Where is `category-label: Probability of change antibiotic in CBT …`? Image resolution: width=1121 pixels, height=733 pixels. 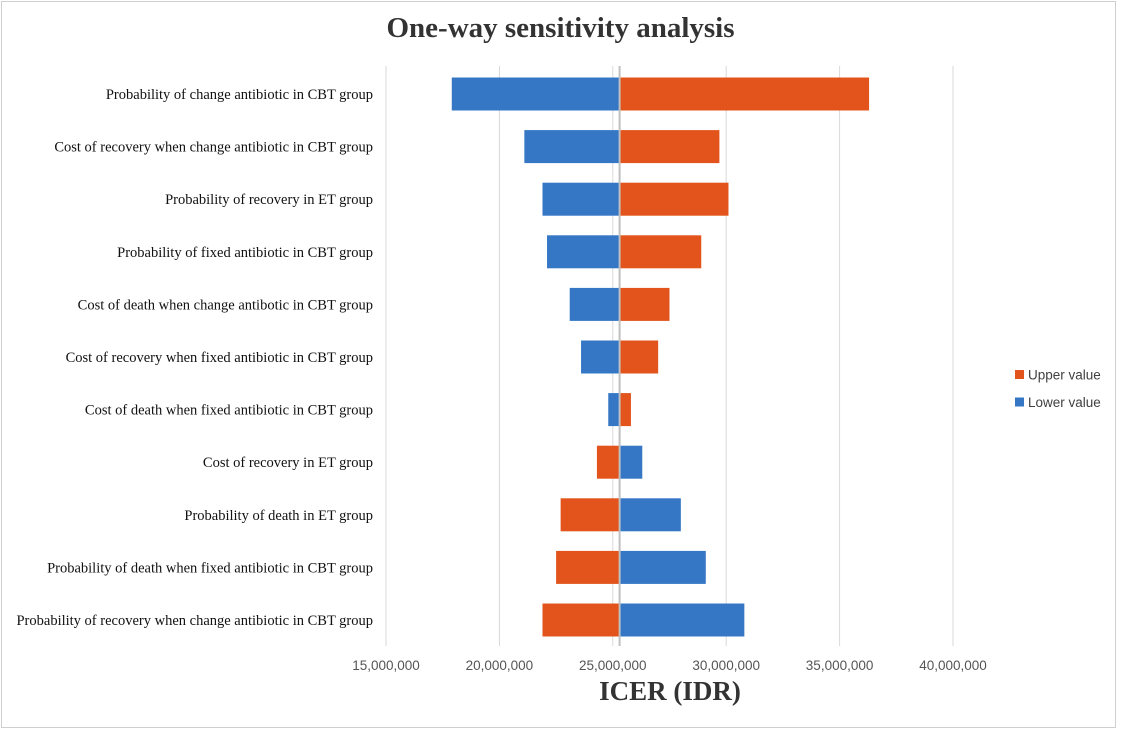
category-label: Probability of change antibiotic in CBT … is located at coordinates (239, 95).